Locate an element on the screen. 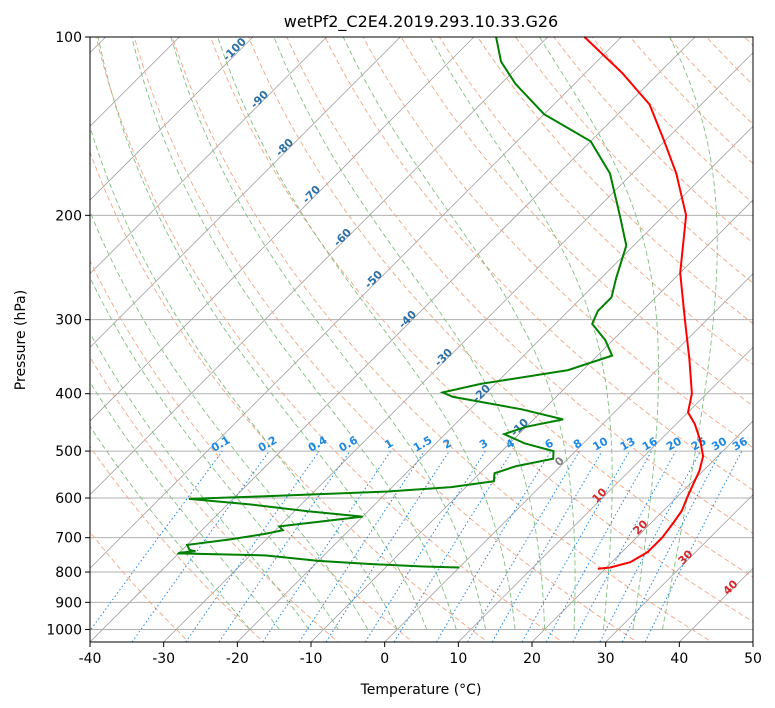 The height and width of the screenshot is (708, 775). temperature-profile is located at coordinates (644, 303).